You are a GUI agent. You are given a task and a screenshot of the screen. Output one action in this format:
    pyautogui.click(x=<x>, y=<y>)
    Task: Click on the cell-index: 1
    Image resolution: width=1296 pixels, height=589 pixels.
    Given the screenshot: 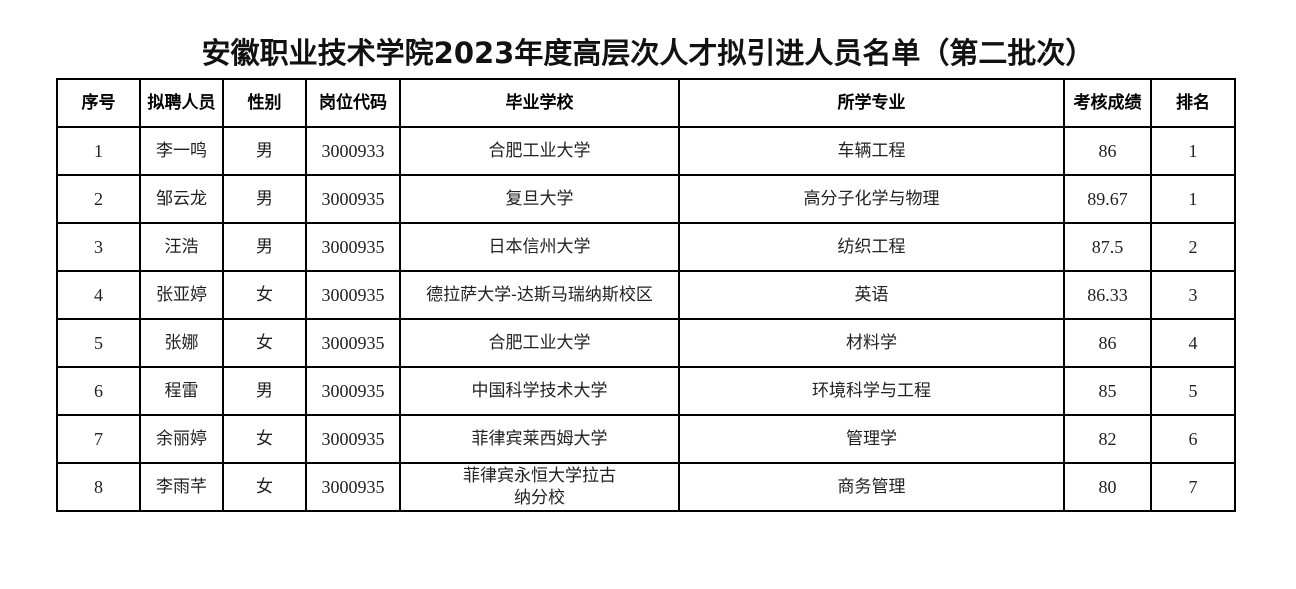 What is the action you would take?
    pyautogui.click(x=98, y=151)
    